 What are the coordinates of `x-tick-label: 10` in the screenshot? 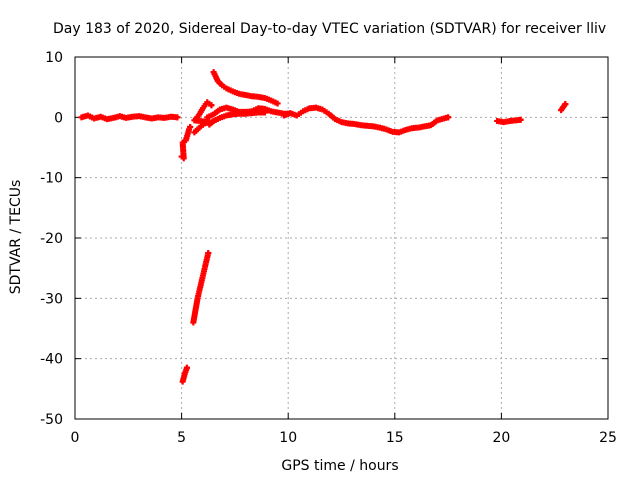 It's located at (288, 438).